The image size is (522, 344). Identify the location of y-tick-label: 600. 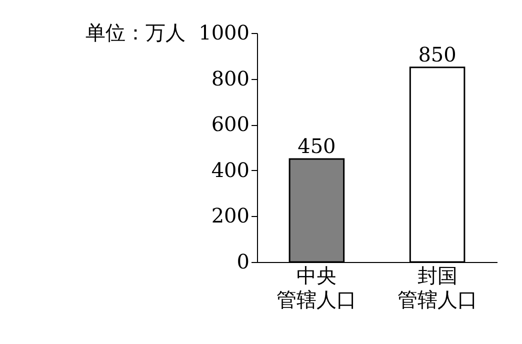
(230, 124).